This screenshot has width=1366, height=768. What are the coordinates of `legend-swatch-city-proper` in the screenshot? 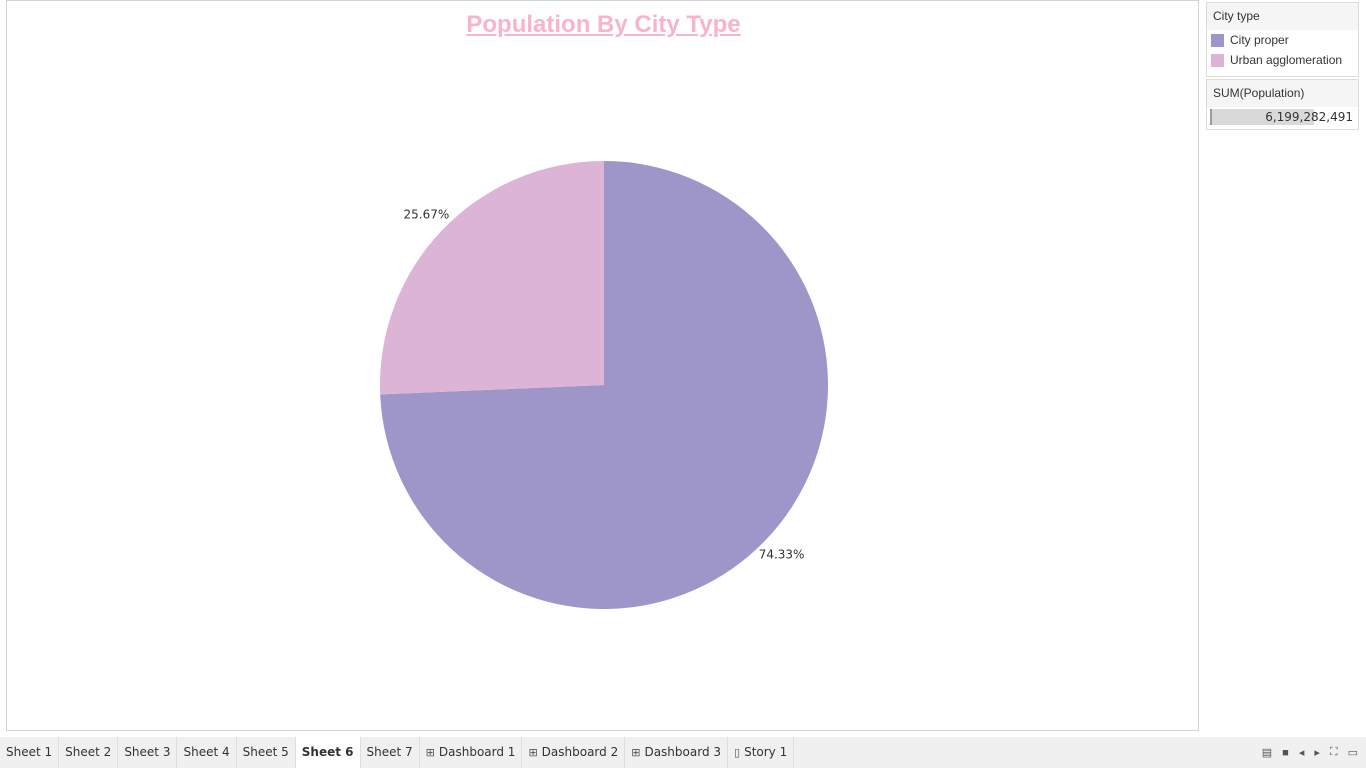 It's located at (1217, 40).